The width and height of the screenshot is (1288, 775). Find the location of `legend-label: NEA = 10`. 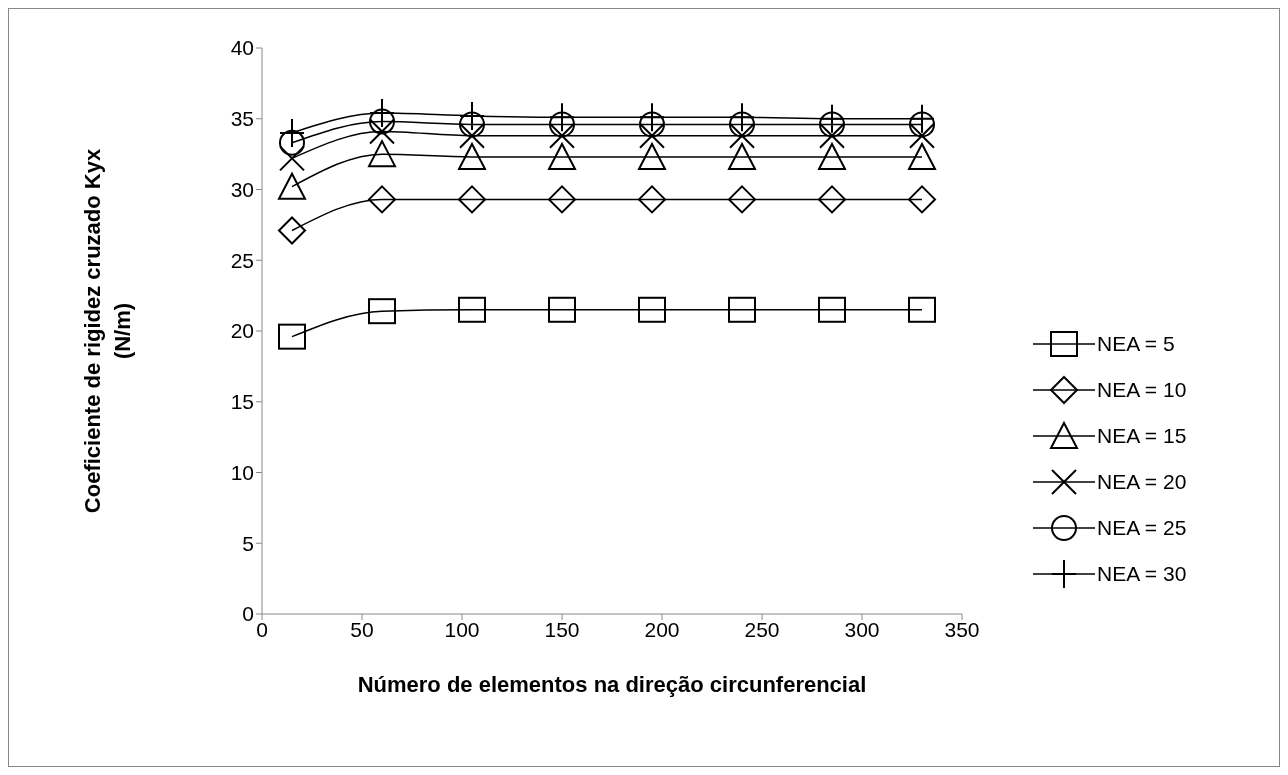

legend-label: NEA = 10 is located at coordinates (1142, 390).